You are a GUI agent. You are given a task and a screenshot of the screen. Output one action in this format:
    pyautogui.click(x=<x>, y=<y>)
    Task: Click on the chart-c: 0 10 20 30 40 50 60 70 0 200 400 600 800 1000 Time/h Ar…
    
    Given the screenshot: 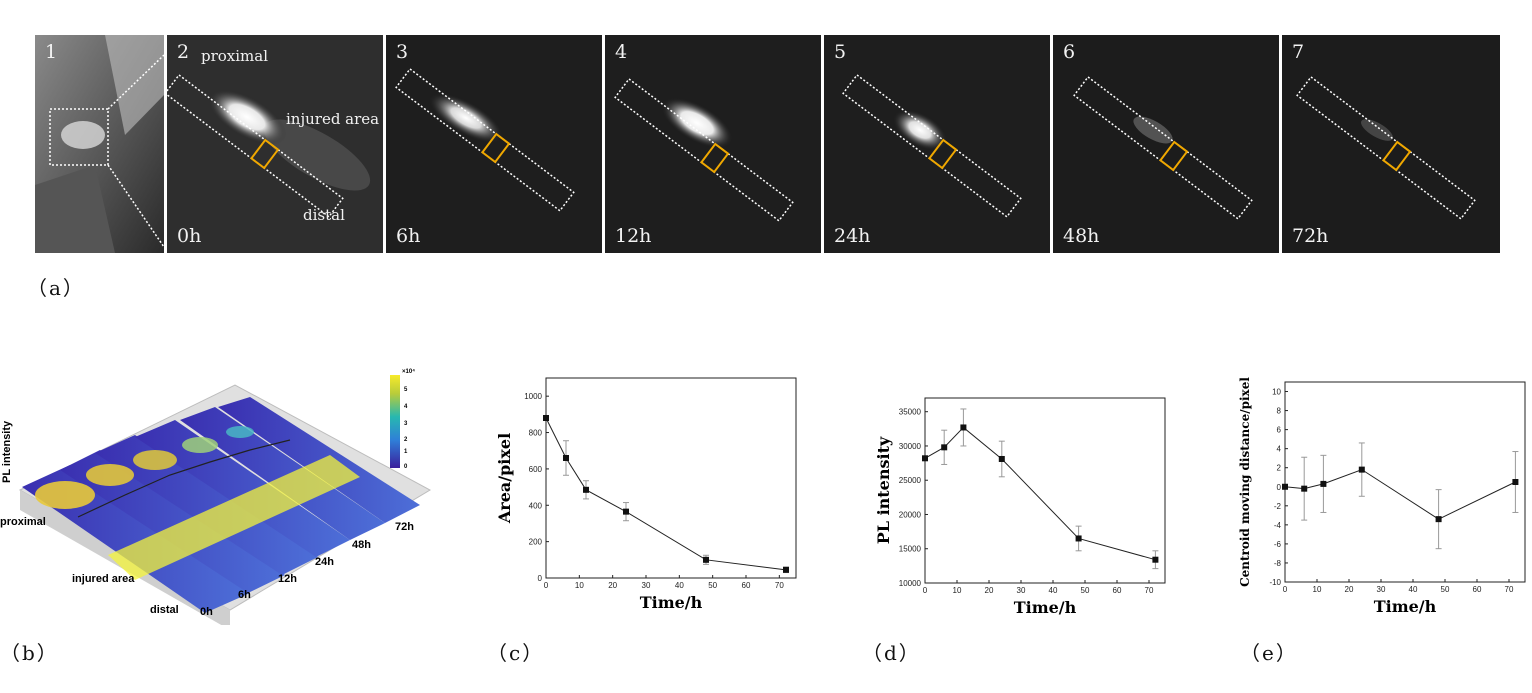 What is the action you would take?
    pyautogui.click(x=650, y=495)
    